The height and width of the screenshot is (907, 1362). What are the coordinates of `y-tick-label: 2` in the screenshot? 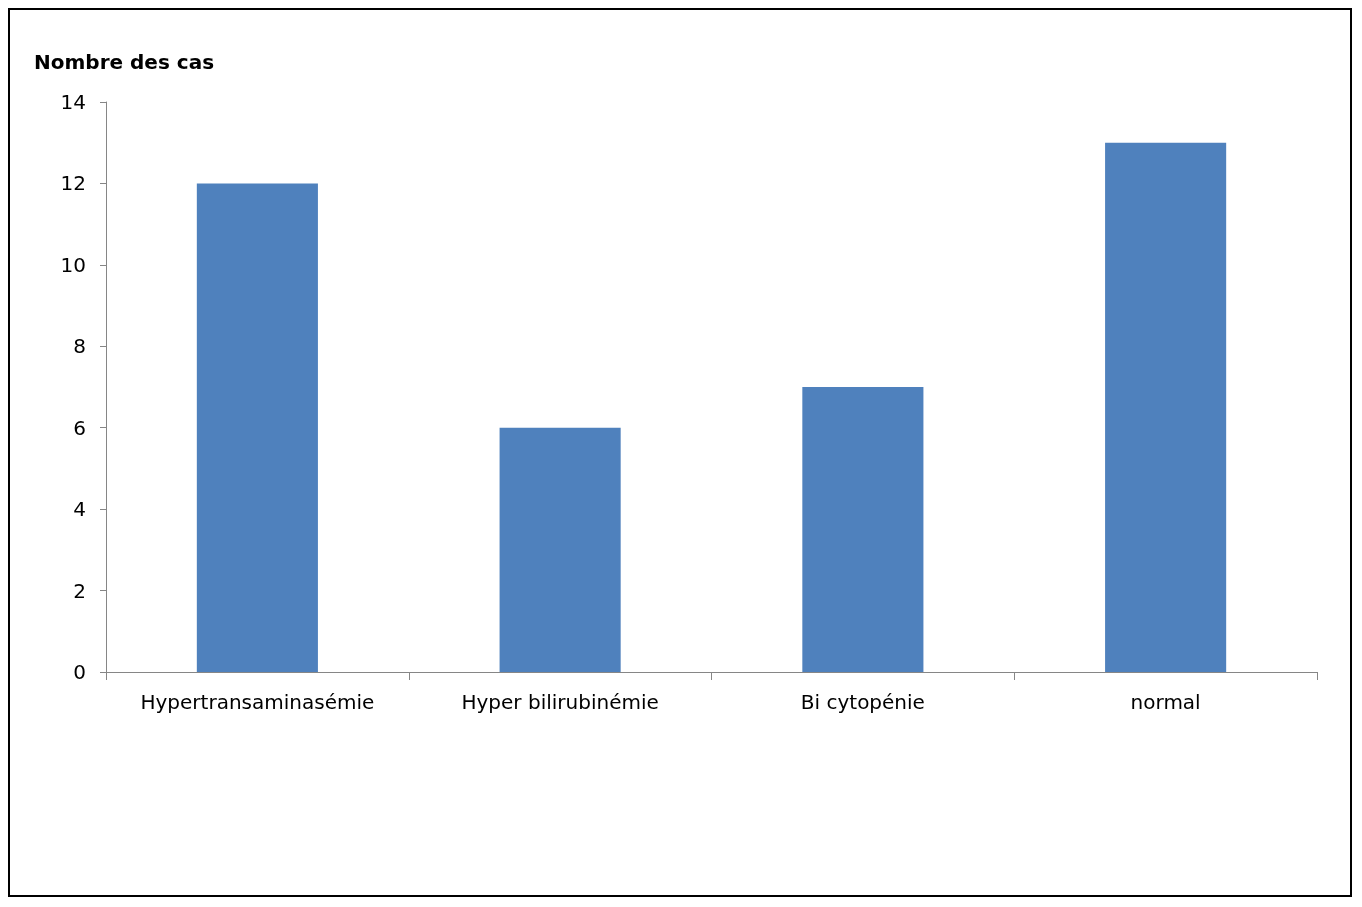 It's located at (79, 590).